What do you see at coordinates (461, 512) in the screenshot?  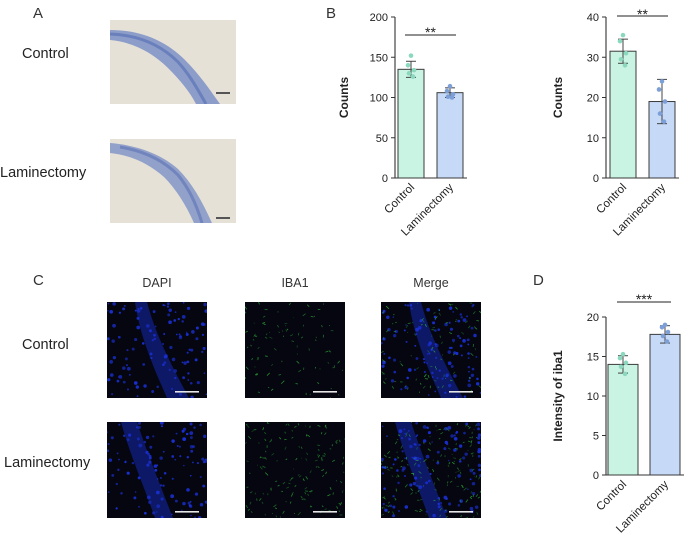 I see `scale-bar` at bounding box center [461, 512].